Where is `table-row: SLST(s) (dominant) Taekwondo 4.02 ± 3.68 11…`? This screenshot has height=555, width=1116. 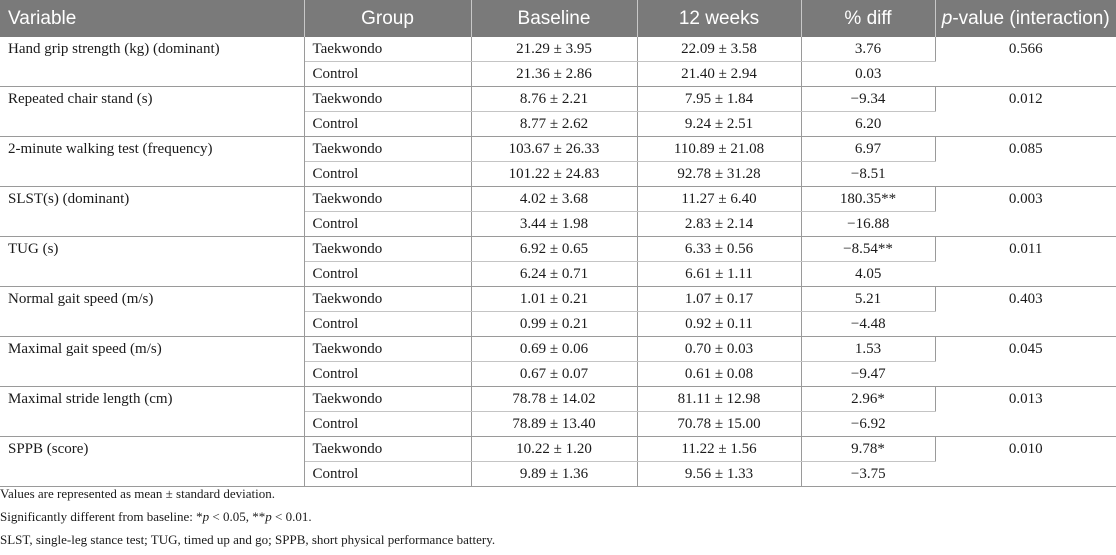 table-row: SLST(s) (dominant) Taekwondo 4.02 ± 3.68 11… is located at coordinates (558, 211).